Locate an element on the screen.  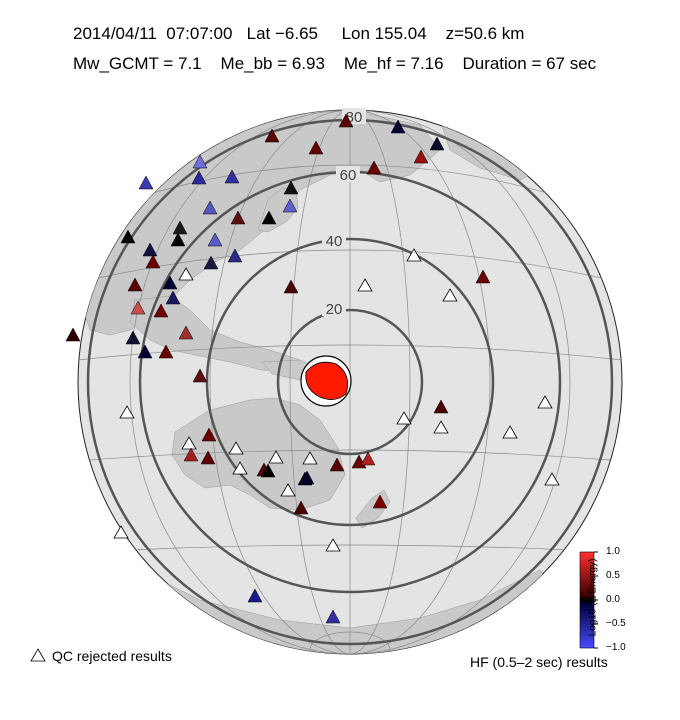
qc-legend-label: QC rejected results is located at coordinates (112, 656).